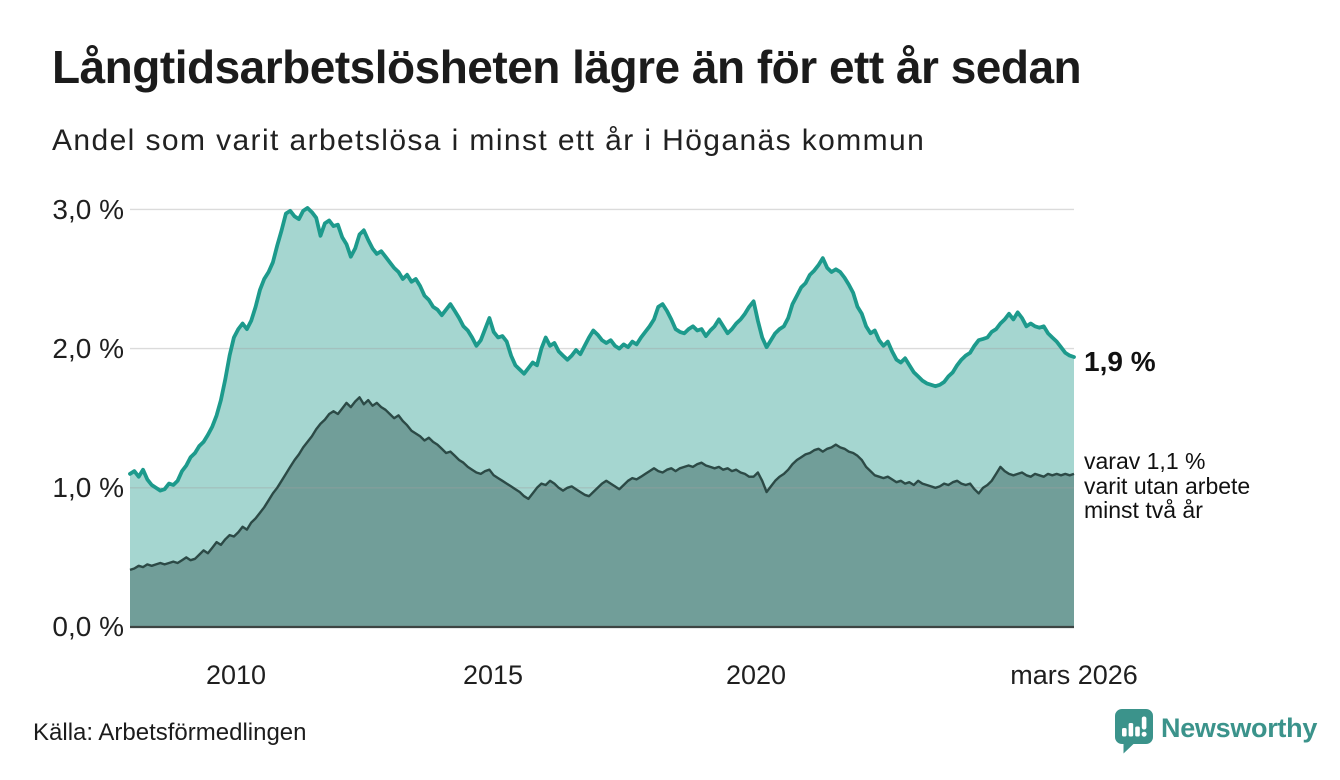 The width and height of the screenshot is (1340, 780). I want to click on y-tick-3: 3,0 %, so click(88, 209).